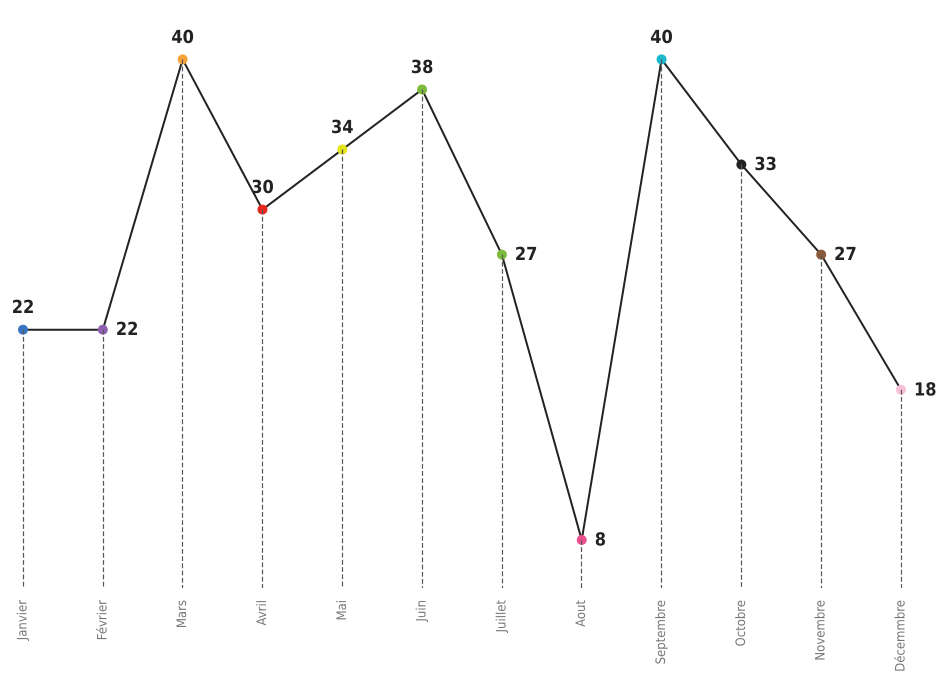  I want to click on x-tick-label: Mars, so click(182, 614).